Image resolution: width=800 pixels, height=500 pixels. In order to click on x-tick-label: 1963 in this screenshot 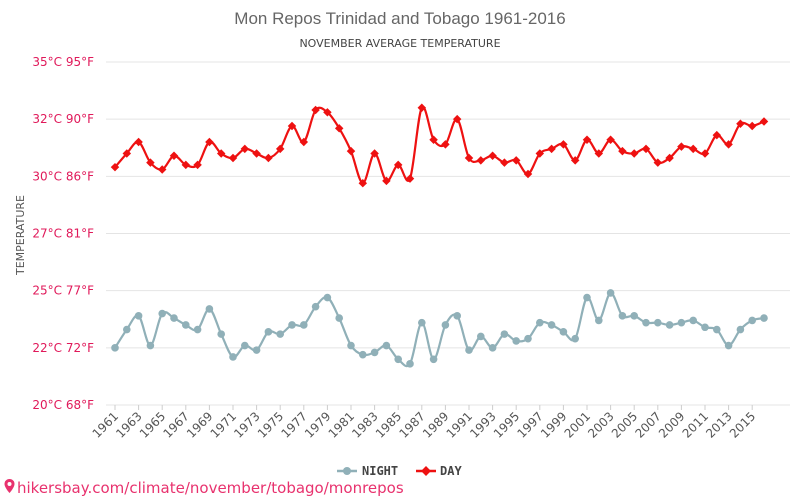, I will do `click(128, 424)`.